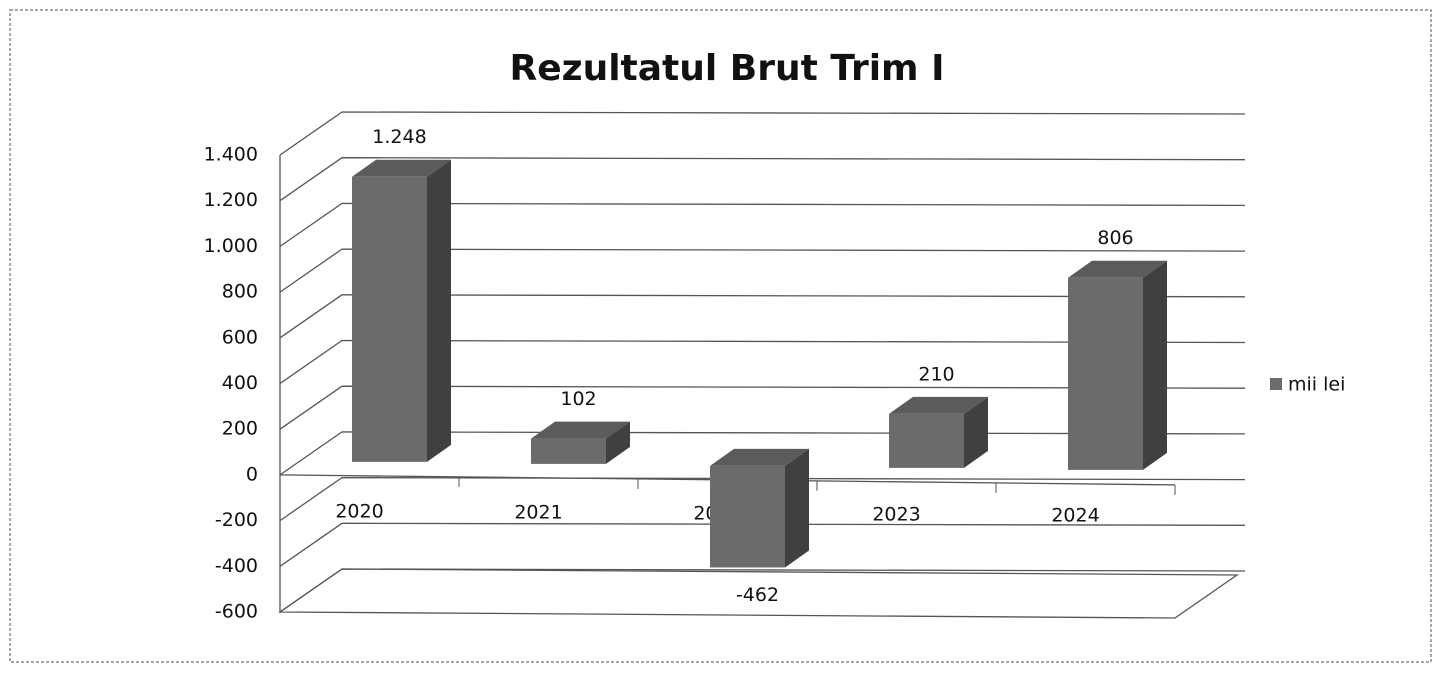  Describe the element at coordinates (727, 68) in the screenshot. I see `chart-title: Rezultatul Brut Trim I` at that location.